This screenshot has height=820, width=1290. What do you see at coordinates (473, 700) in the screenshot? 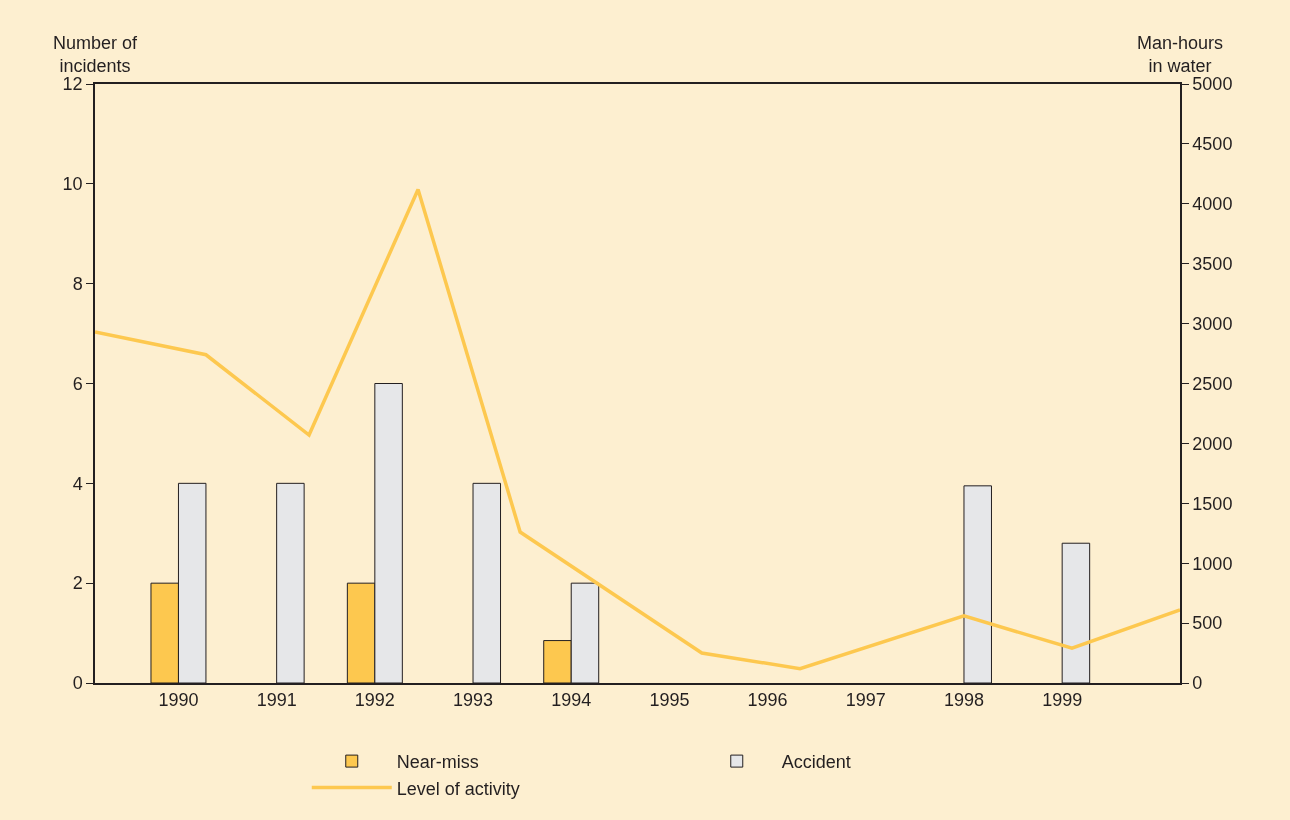
I see `x-tick-label: 1993` at bounding box center [473, 700].